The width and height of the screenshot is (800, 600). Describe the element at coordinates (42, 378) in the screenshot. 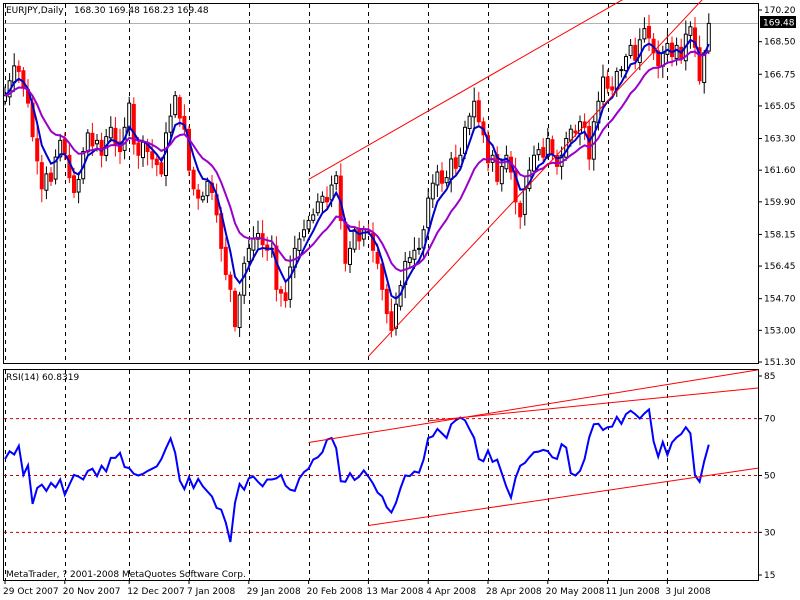

I see `rsi-label: RSI(14) 60.8319` at that location.